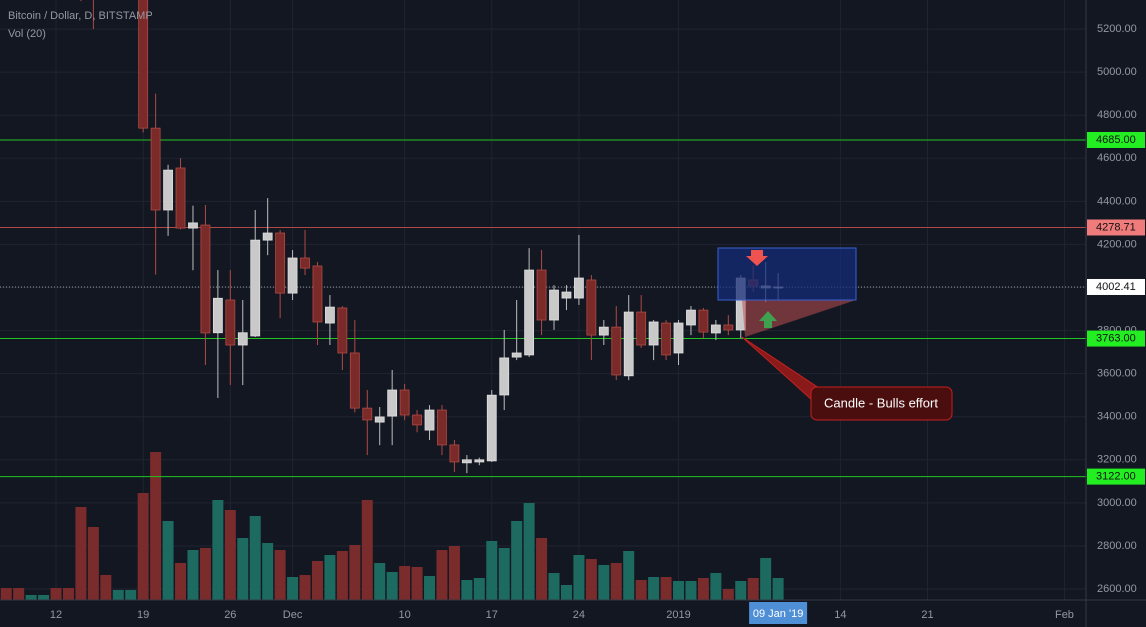 The width and height of the screenshot is (1146, 627). I want to click on x-tick-label: 21, so click(927, 615).